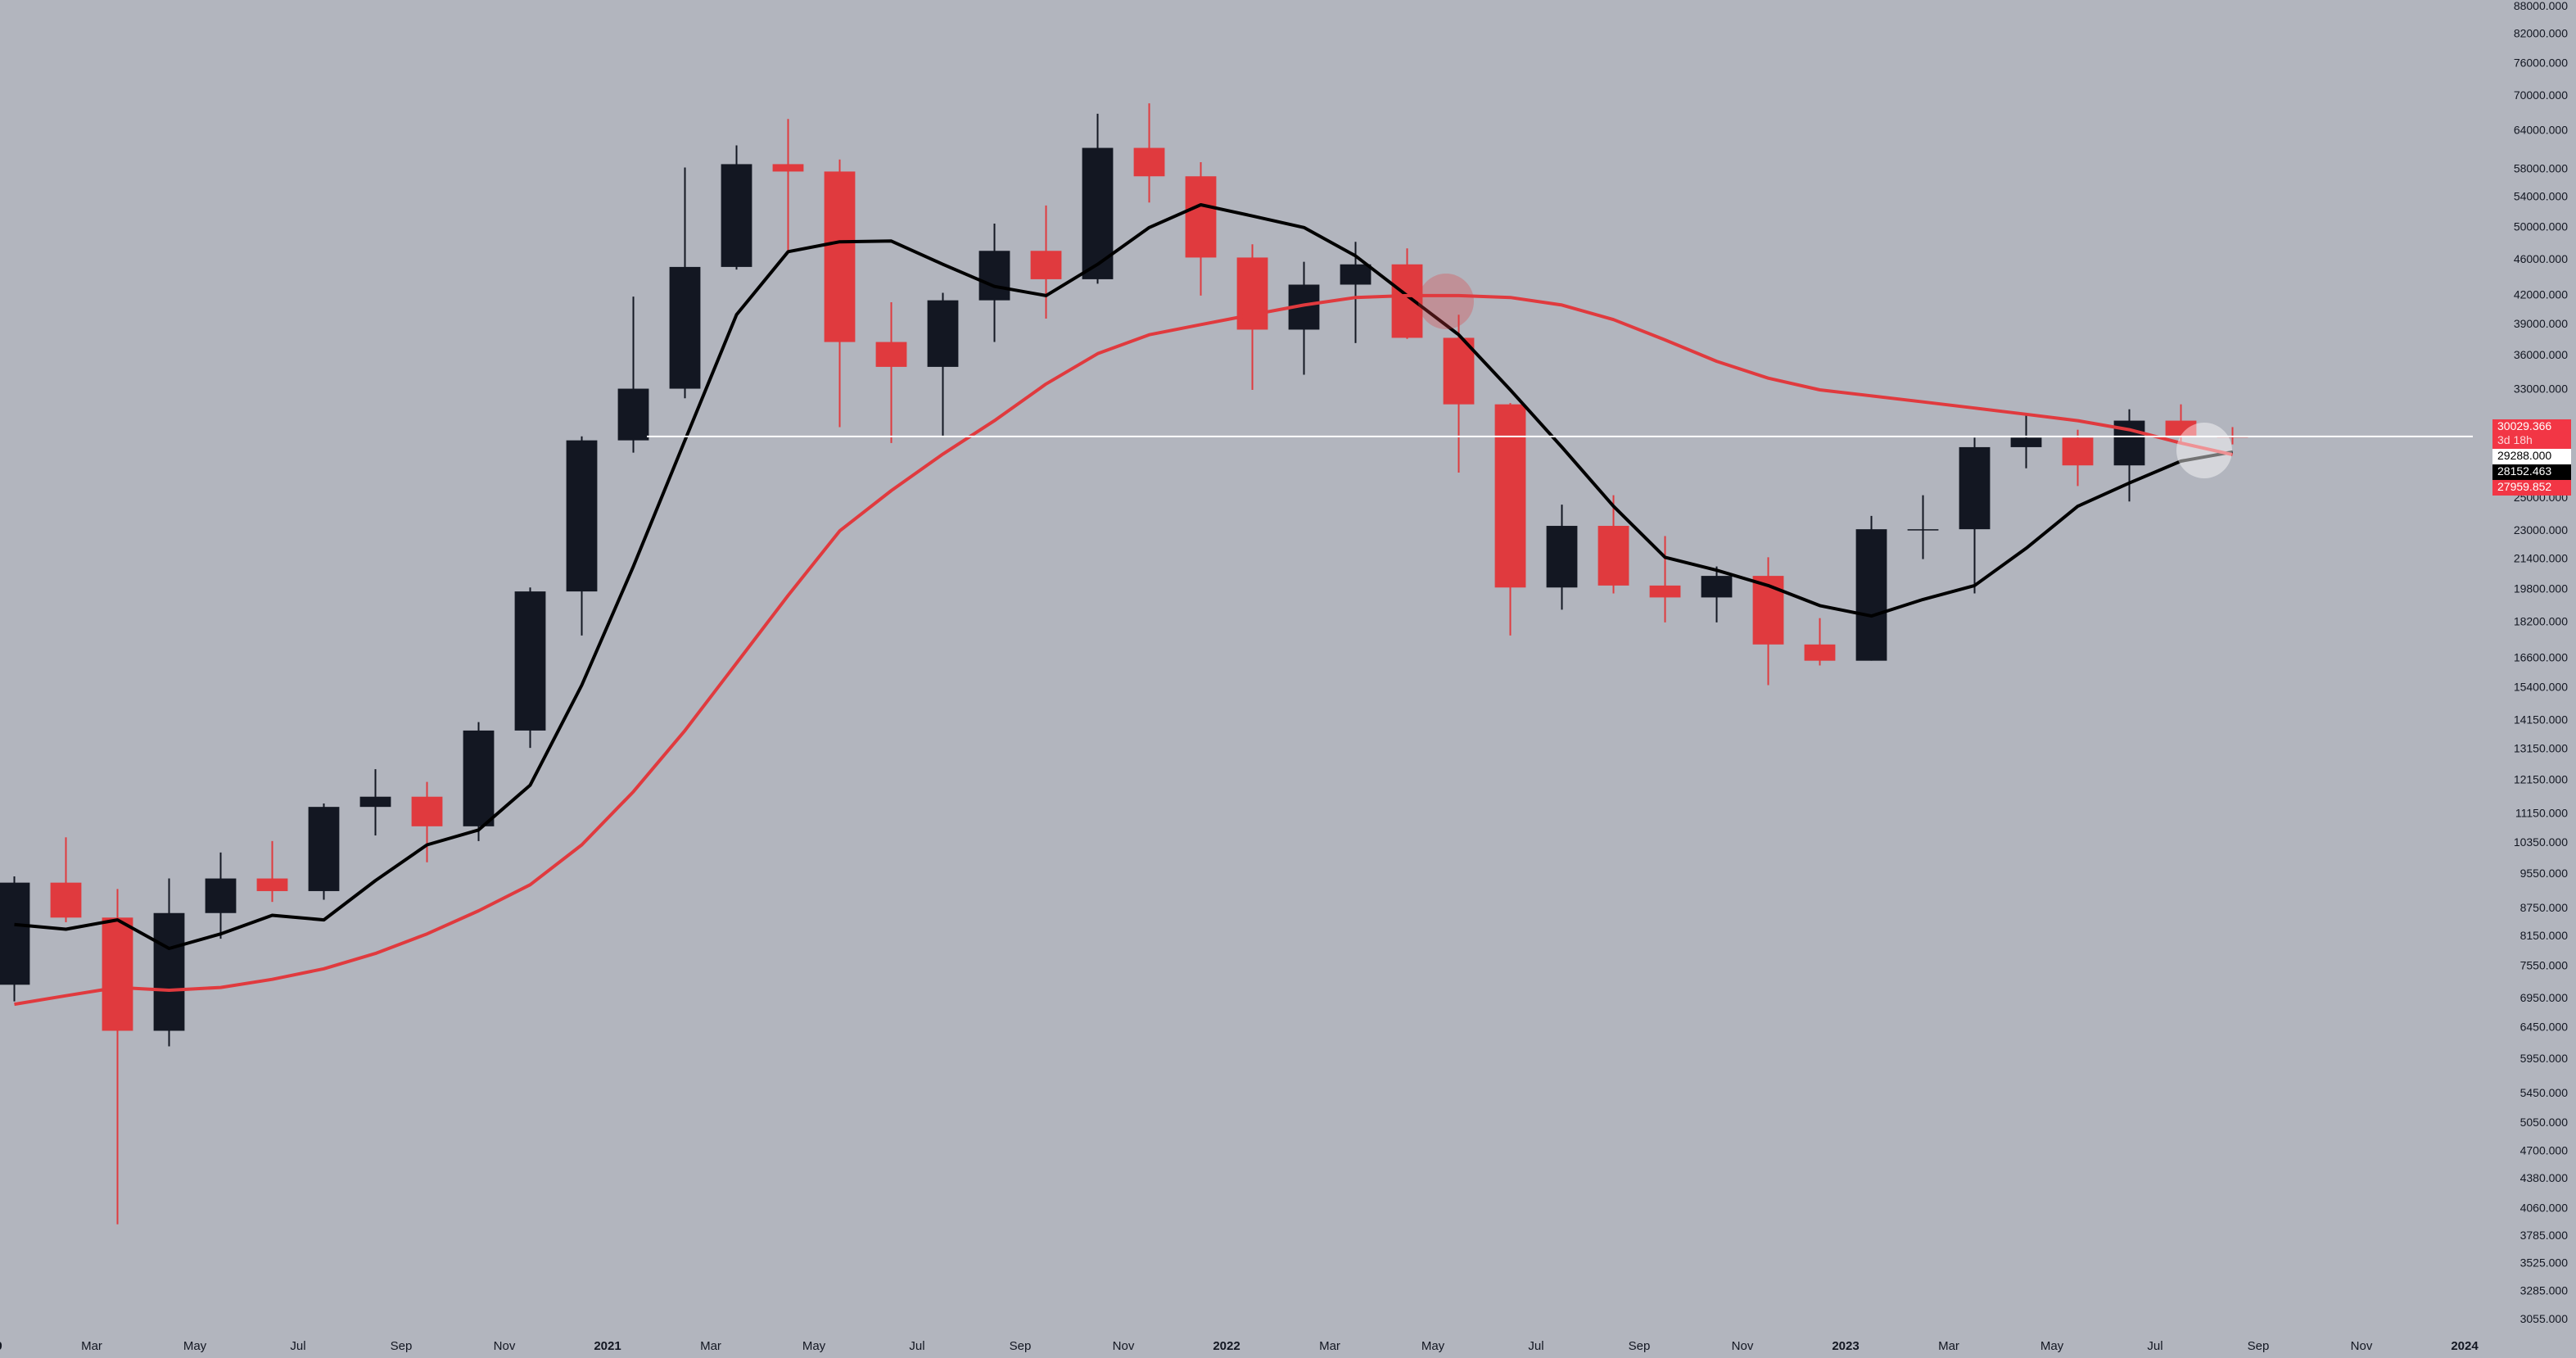 Image resolution: width=2576 pixels, height=1358 pixels. Describe the element at coordinates (2544, 1092) in the screenshot. I see `y-tick-label: 5450.000` at that location.